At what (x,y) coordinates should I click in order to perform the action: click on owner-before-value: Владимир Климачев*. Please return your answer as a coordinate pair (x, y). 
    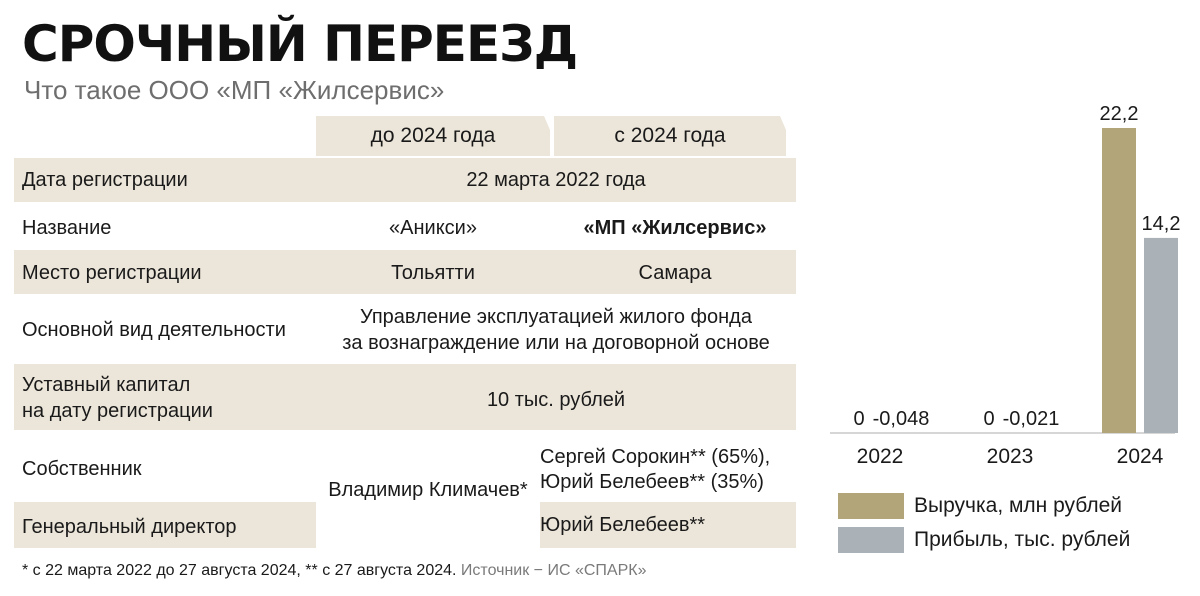
    Looking at the image, I should click on (428, 490).